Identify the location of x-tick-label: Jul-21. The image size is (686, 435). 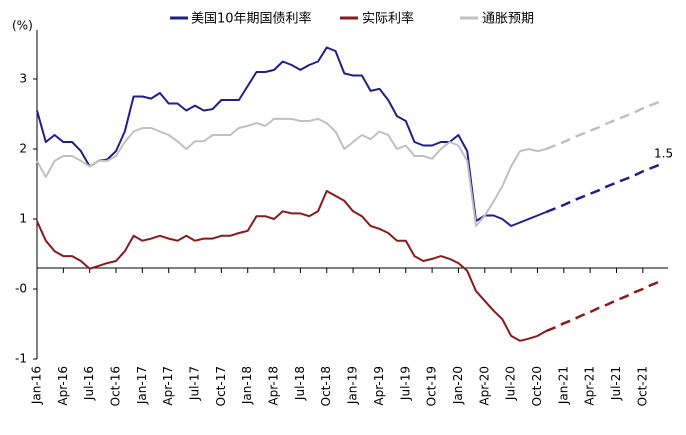
(616, 383).